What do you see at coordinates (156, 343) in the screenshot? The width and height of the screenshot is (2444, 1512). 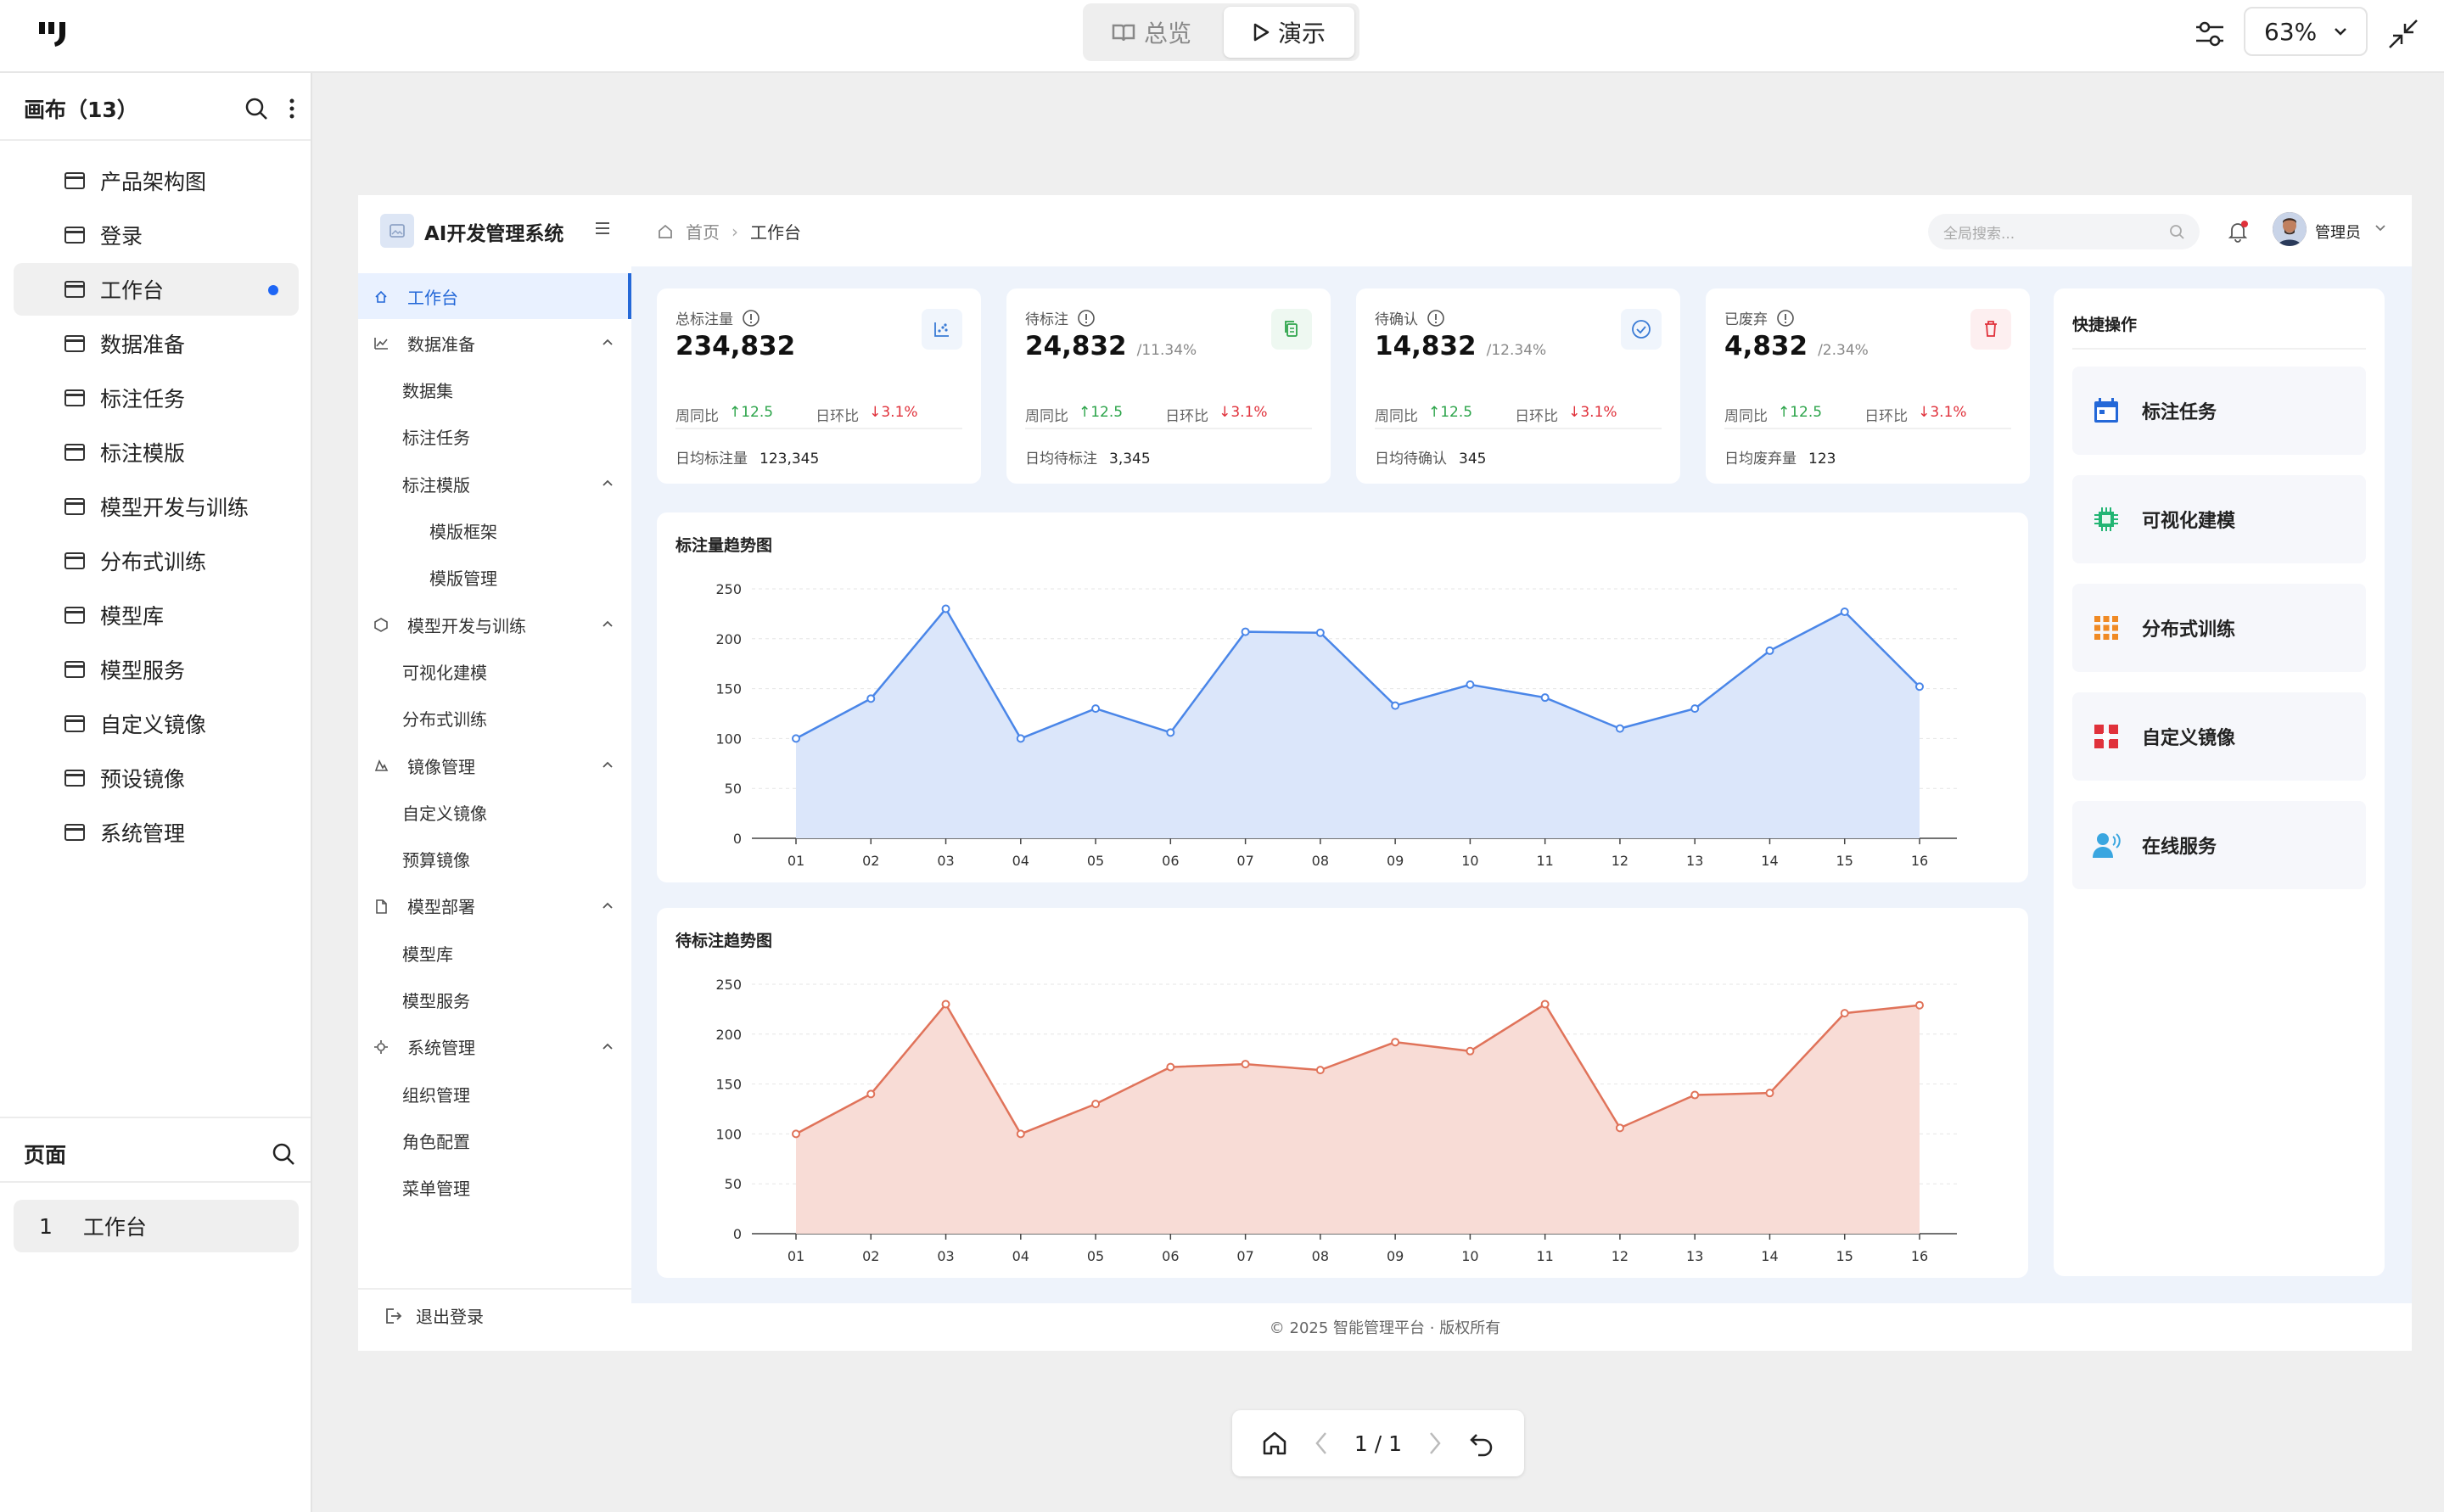 I see `canvas-item: 数据准备` at bounding box center [156, 343].